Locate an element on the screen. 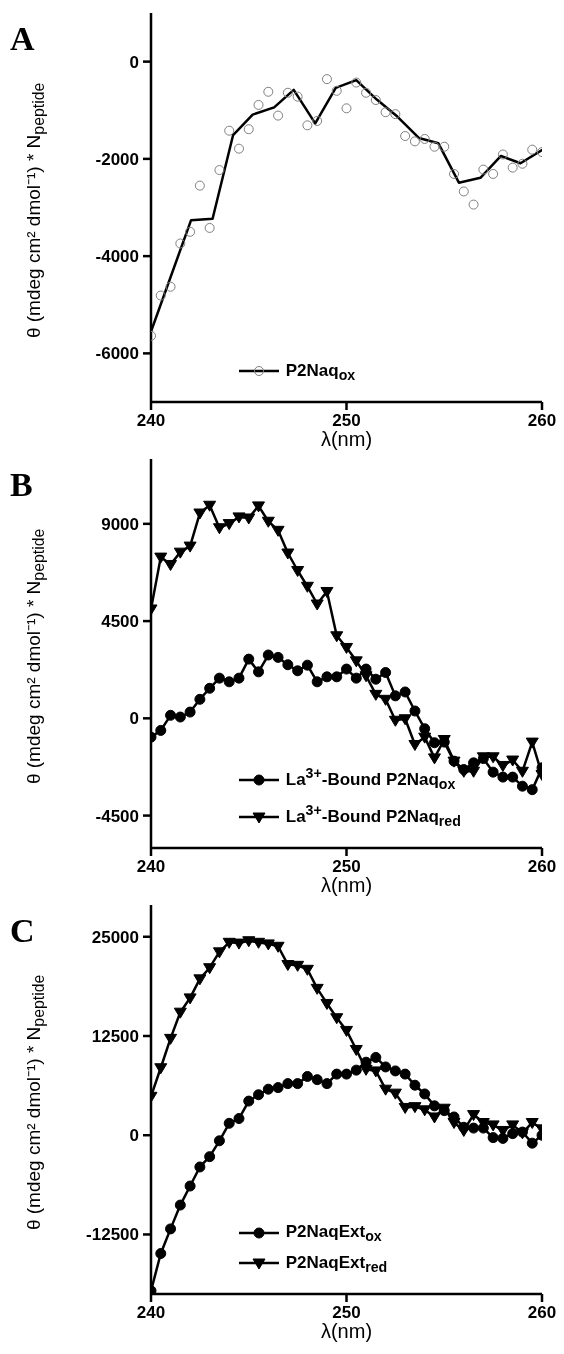  legend-label: P2NaqExt$_{red}$ is located at coordinates (336, 1263).